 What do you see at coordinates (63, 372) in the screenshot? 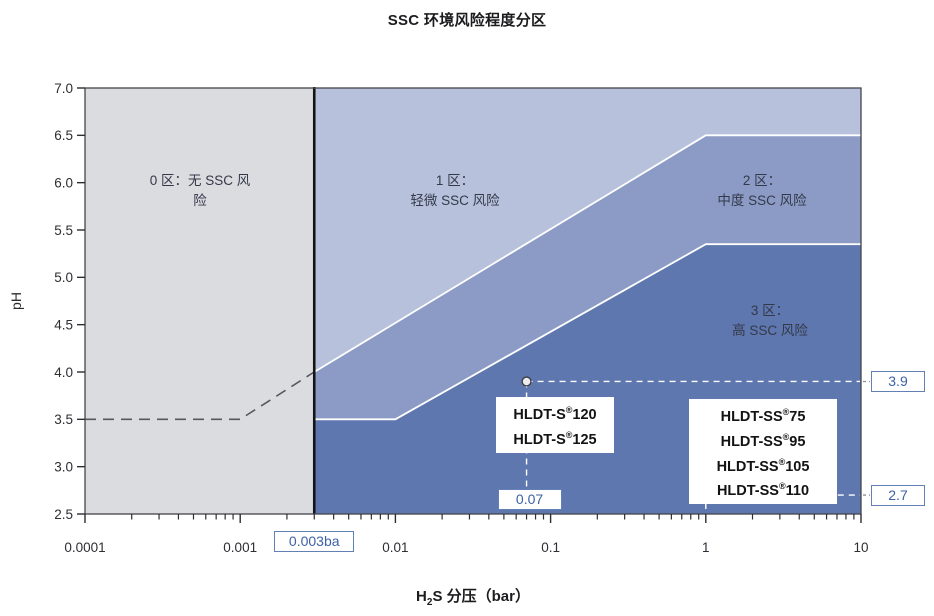
I see `y-tick-label: 4.0` at bounding box center [63, 372].